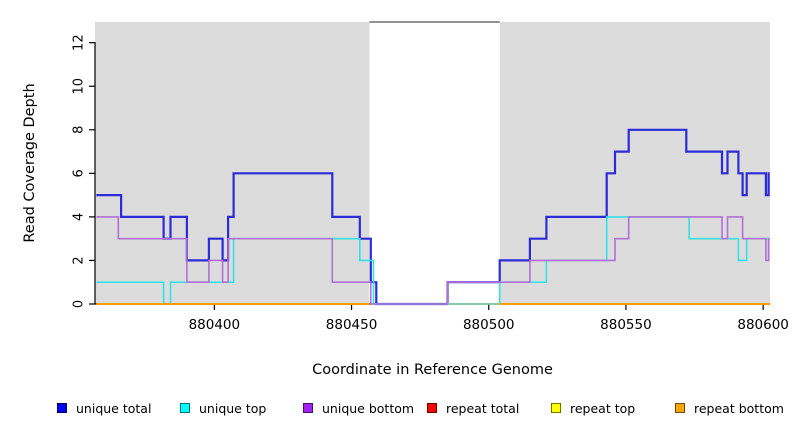 This screenshot has height=432, width=792. What do you see at coordinates (432, 370) in the screenshot?
I see `x-axis-title: Coordinate in Reference Genome` at bounding box center [432, 370].